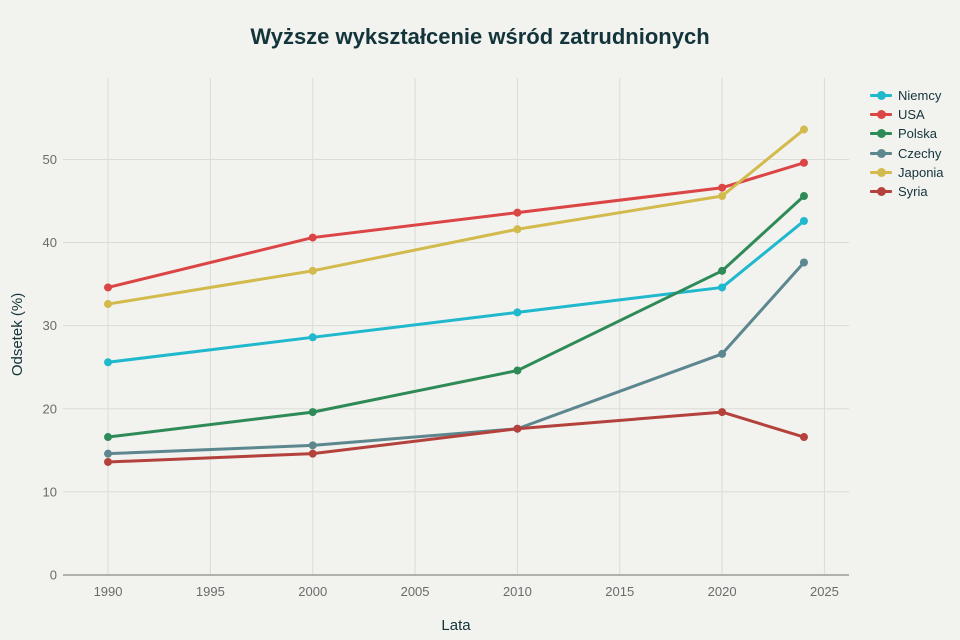 Image resolution: width=960 pixels, height=640 pixels. Describe the element at coordinates (50, 491) in the screenshot. I see `y-tick-label: 10` at that location.